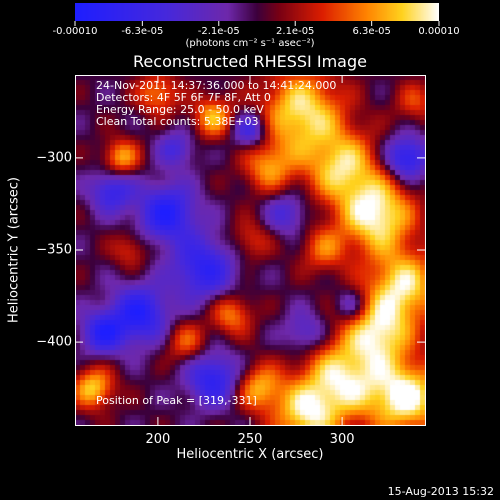  What do you see at coordinates (180, 109) in the screenshot?
I see `energy-range: Energy Range: 25.0 - 50.0 keV` at bounding box center [180, 109].